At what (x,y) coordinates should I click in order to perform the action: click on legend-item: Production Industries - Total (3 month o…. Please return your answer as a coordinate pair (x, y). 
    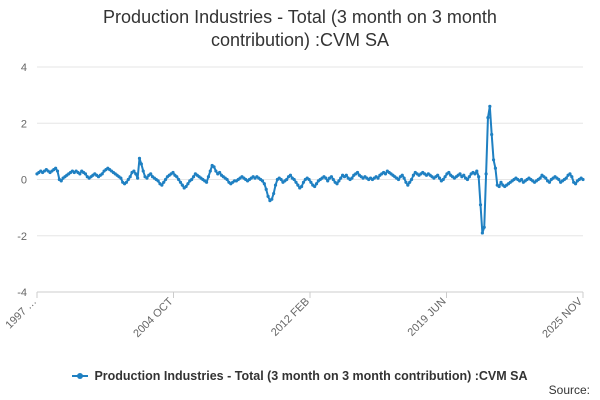
    Looking at the image, I should click on (300, 376).